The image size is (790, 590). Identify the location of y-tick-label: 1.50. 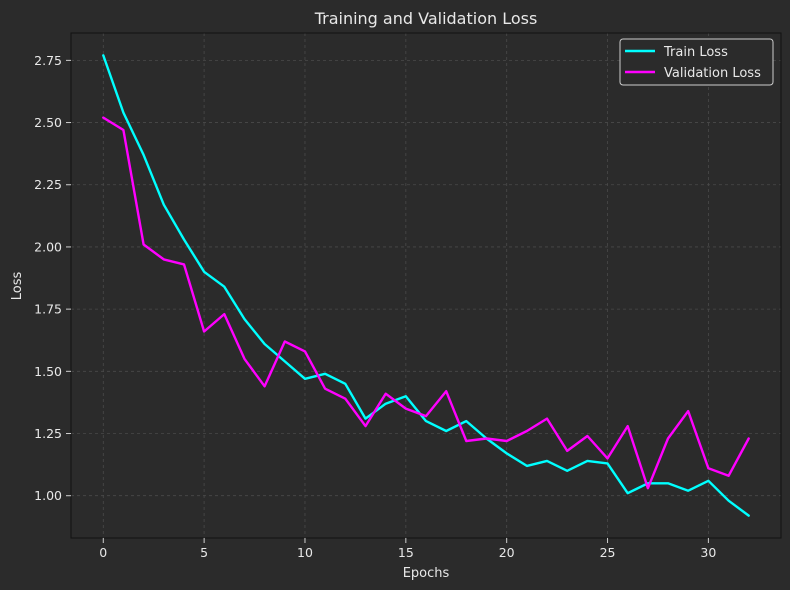
(48, 371).